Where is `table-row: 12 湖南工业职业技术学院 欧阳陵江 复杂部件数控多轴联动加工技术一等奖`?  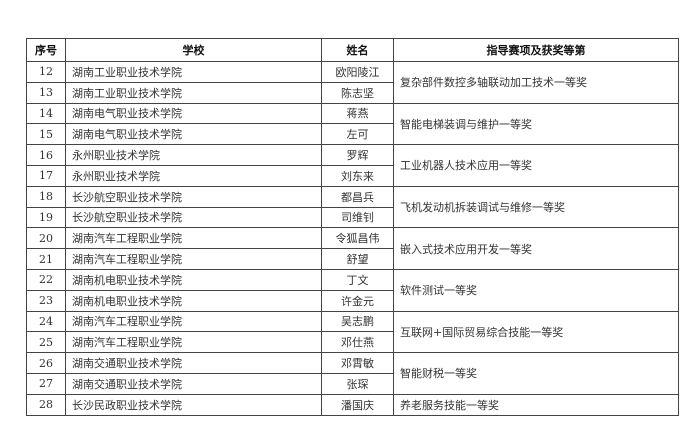
table-row: 12 湖南工业职业技术学院 欧阳陵江 复杂部件数控多轴联动加工技术一等奖 is located at coordinates (352, 82).